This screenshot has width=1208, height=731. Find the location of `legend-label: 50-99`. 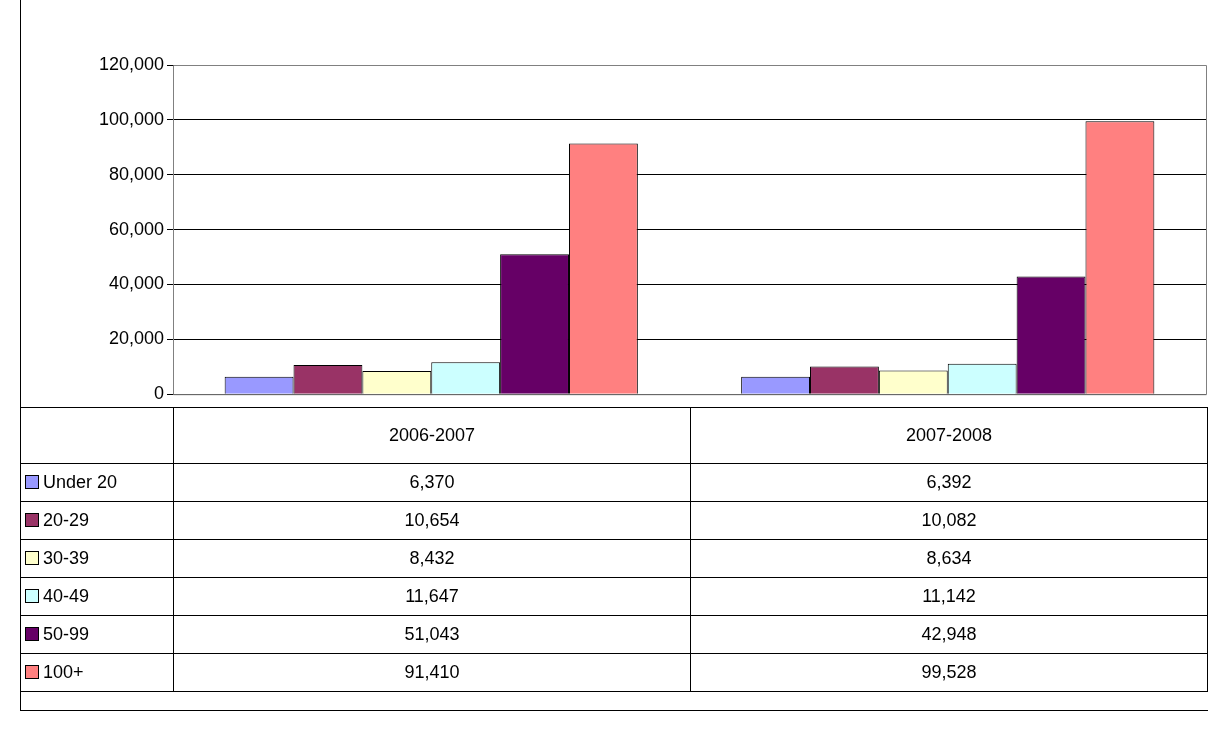

legend-label: 50-99 is located at coordinates (97, 634).